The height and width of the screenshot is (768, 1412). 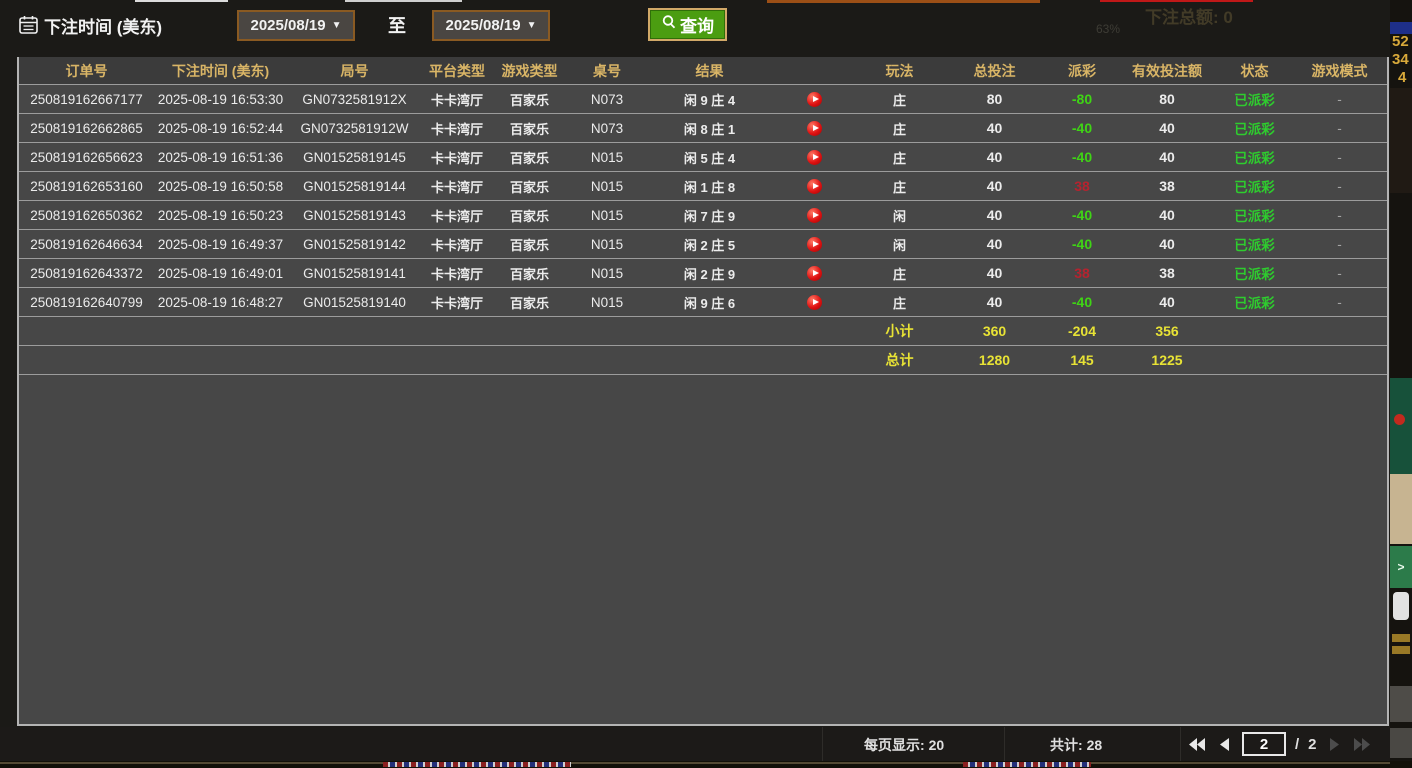 What do you see at coordinates (86, 302) in the screenshot?
I see `cell-order_id: 250819162640799` at bounding box center [86, 302].